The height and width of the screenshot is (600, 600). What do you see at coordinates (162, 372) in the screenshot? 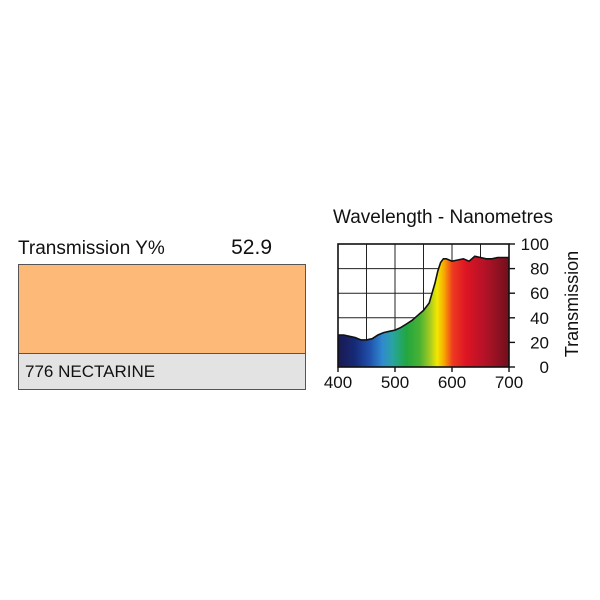
I see `filter-name: 776 NECTARINE` at bounding box center [162, 372].